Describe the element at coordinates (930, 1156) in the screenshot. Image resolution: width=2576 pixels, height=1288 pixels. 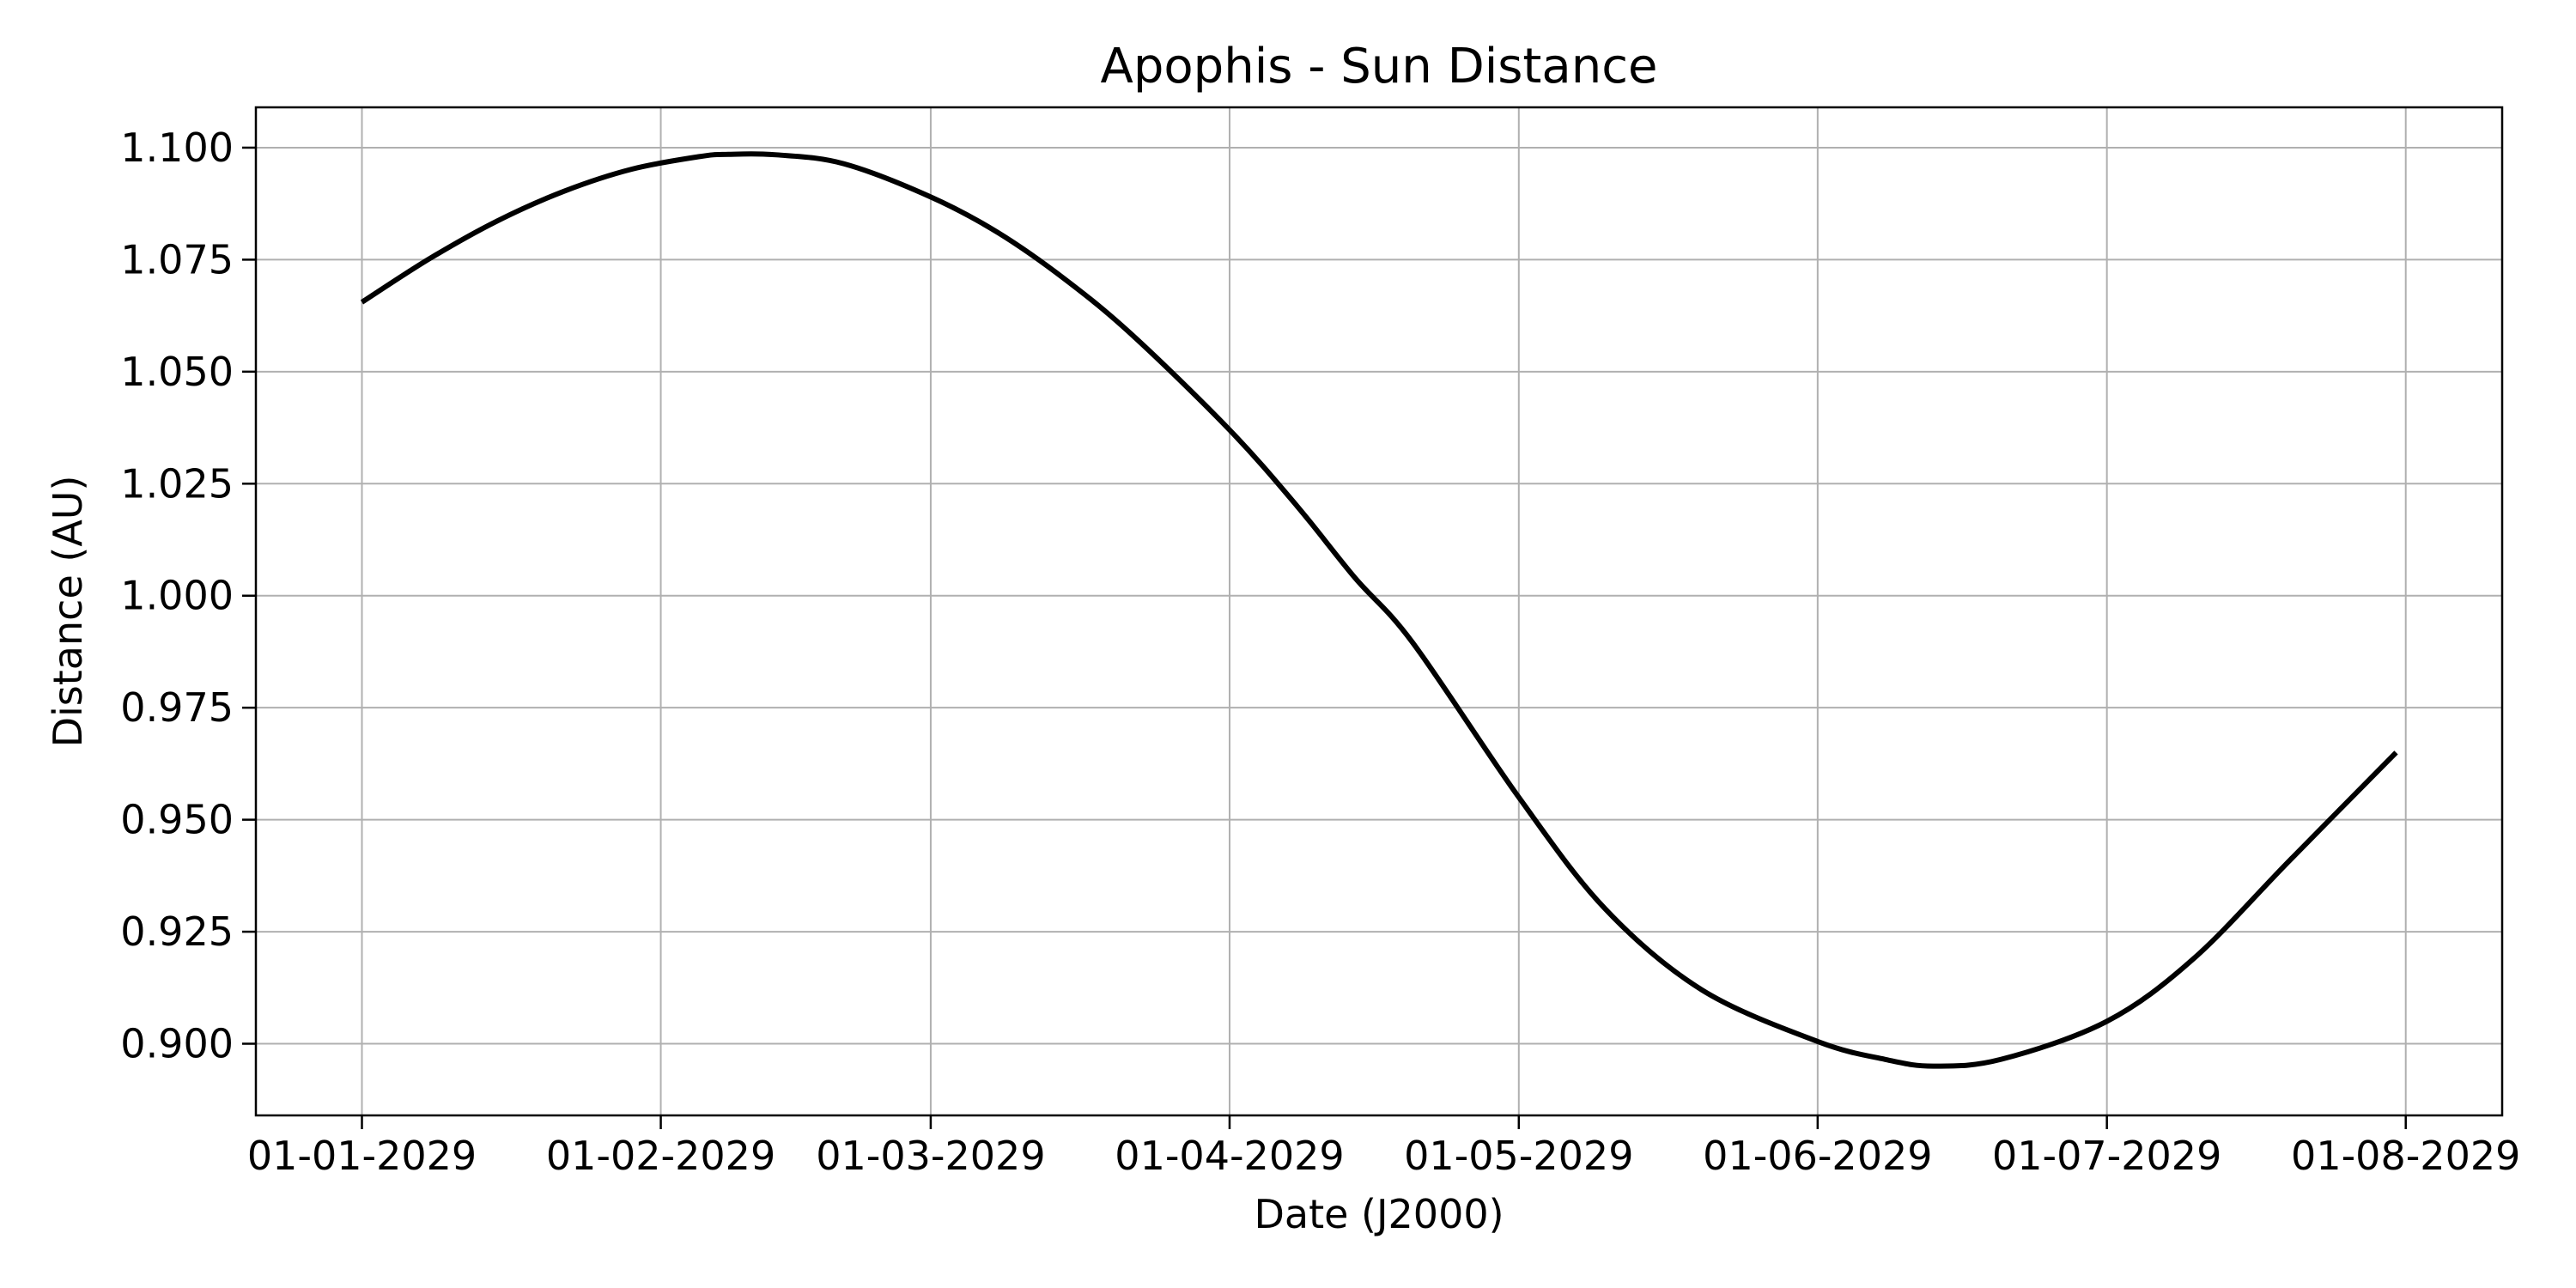
I see `x-tick-label: 01-03-2029` at that location.